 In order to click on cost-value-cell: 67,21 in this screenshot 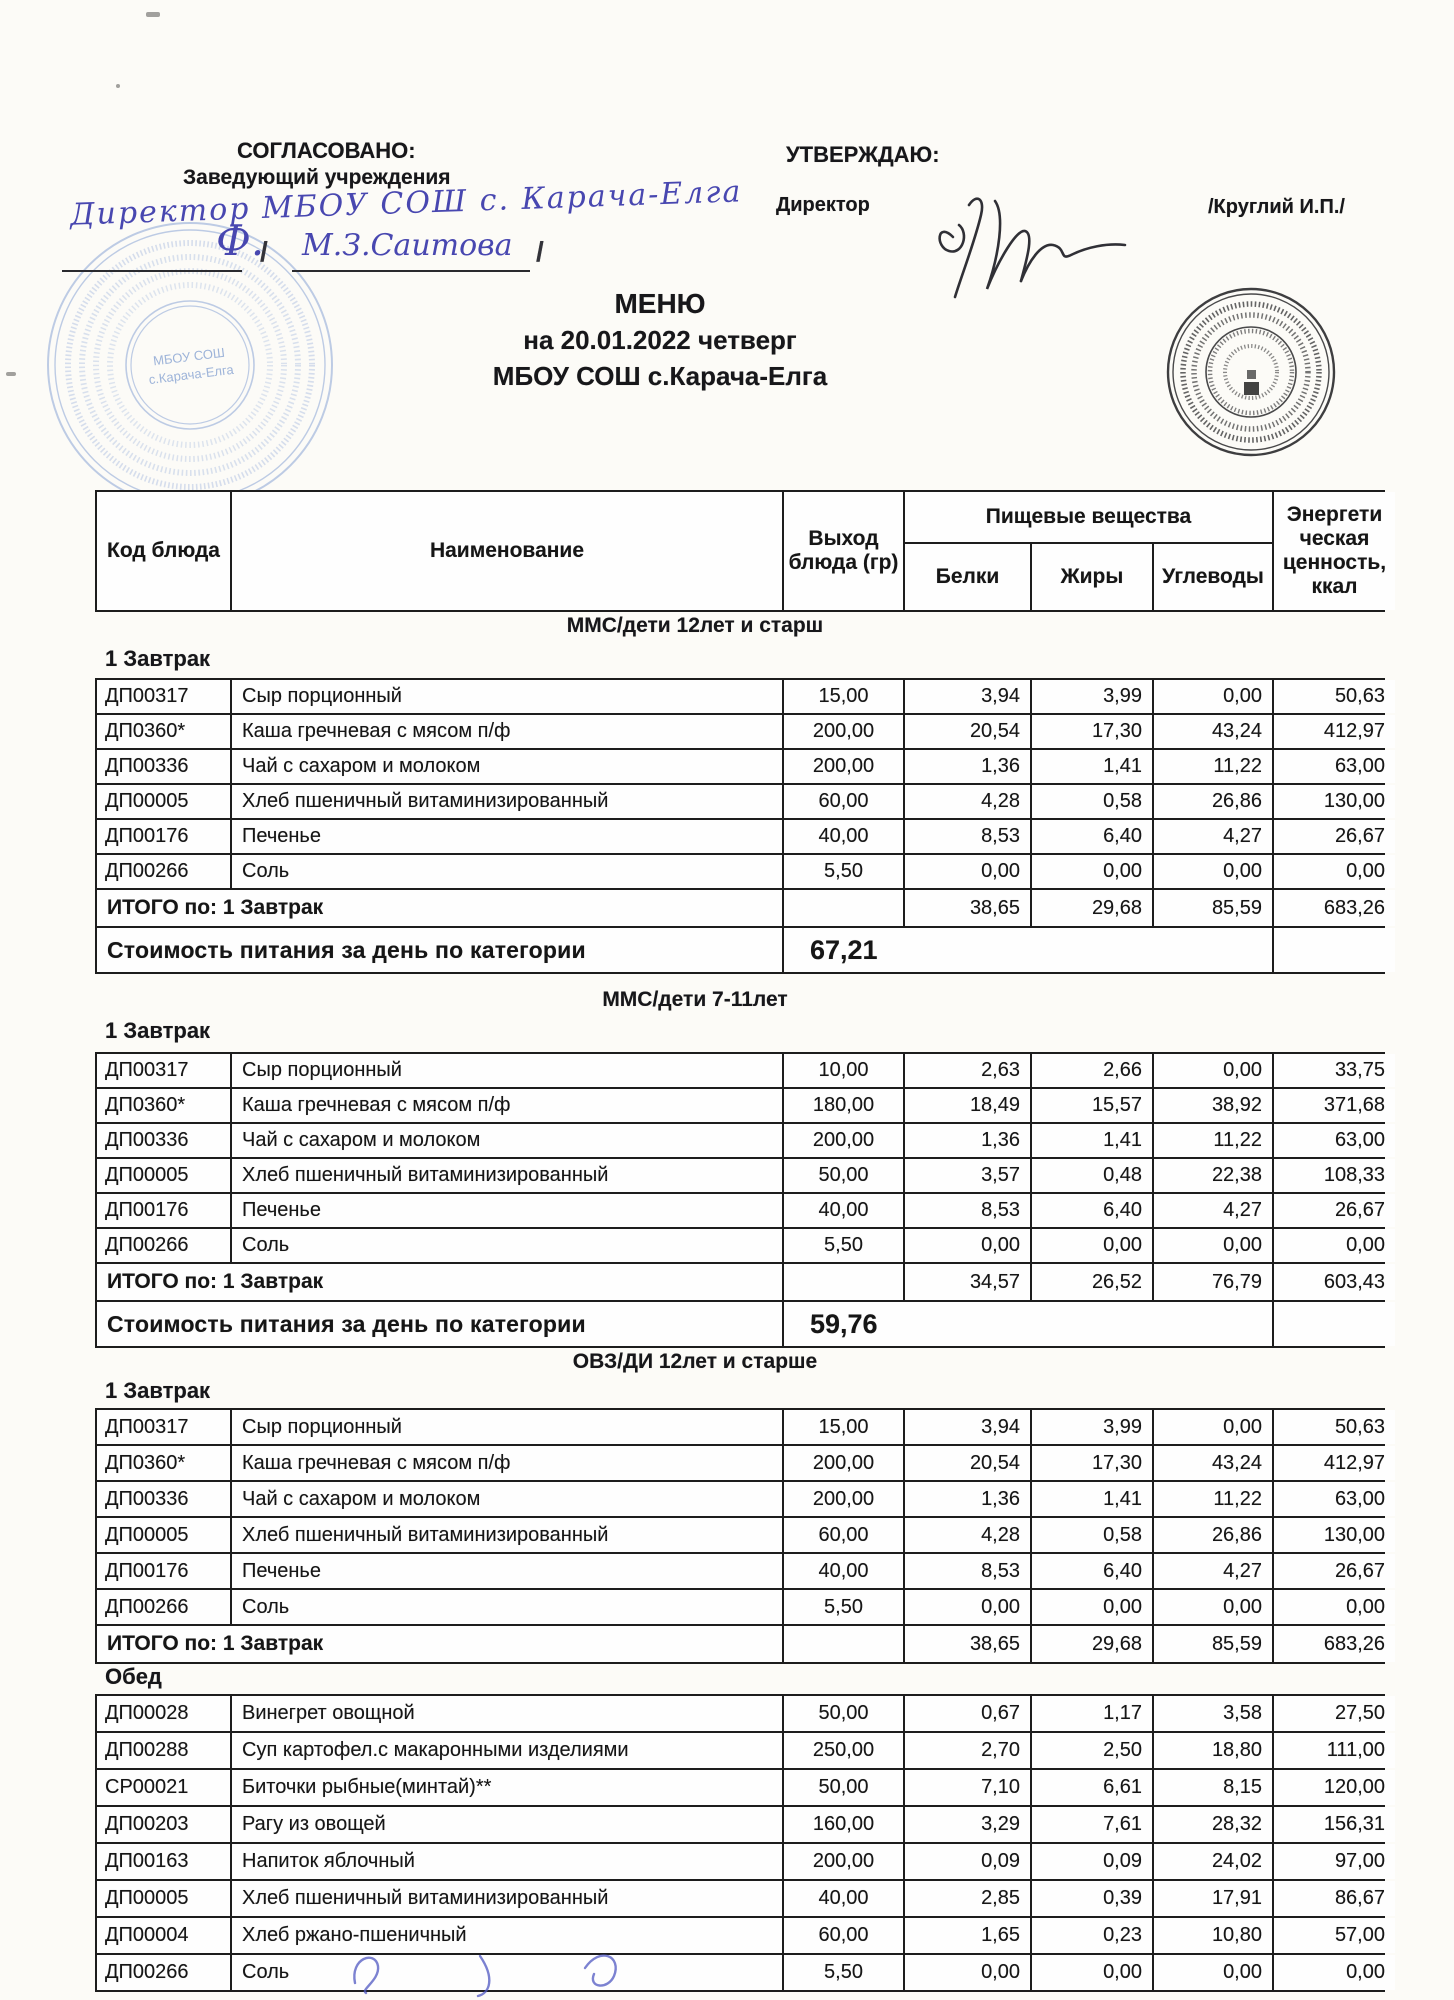, I will do `click(1028, 950)`.